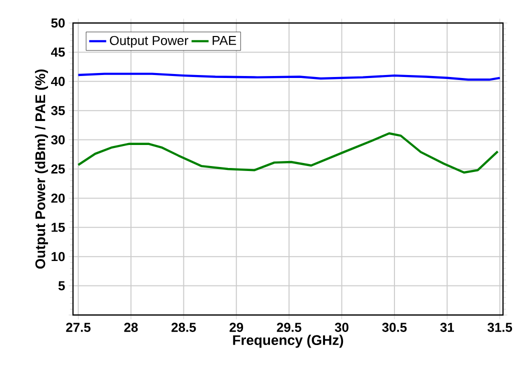 This screenshot has width=516, height=365. Describe the element at coordinates (288, 341) in the screenshot. I see `x-axis-title: Frequency (GHz)` at that location.